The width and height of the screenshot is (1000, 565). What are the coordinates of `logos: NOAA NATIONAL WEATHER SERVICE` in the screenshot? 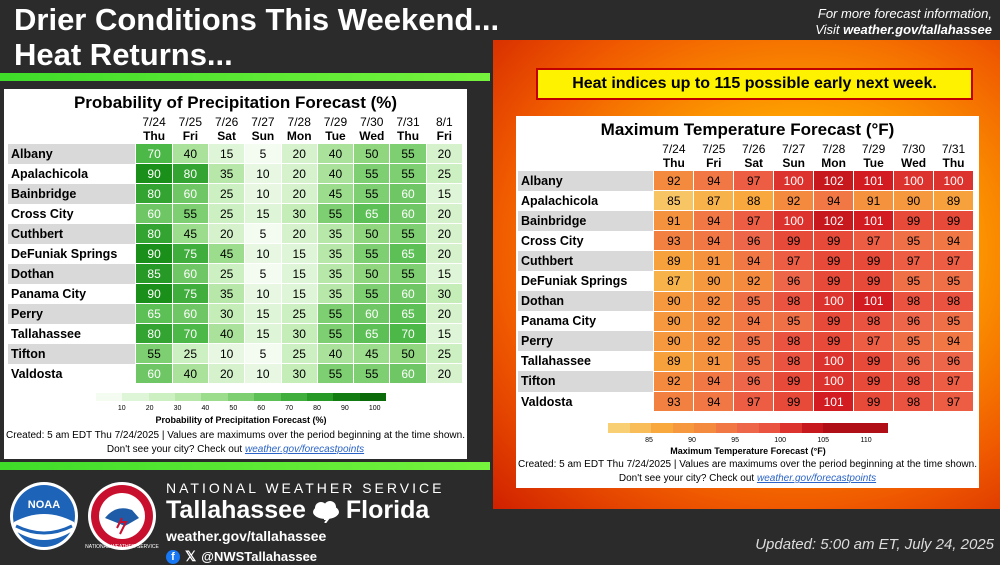 It's located at (84, 518).